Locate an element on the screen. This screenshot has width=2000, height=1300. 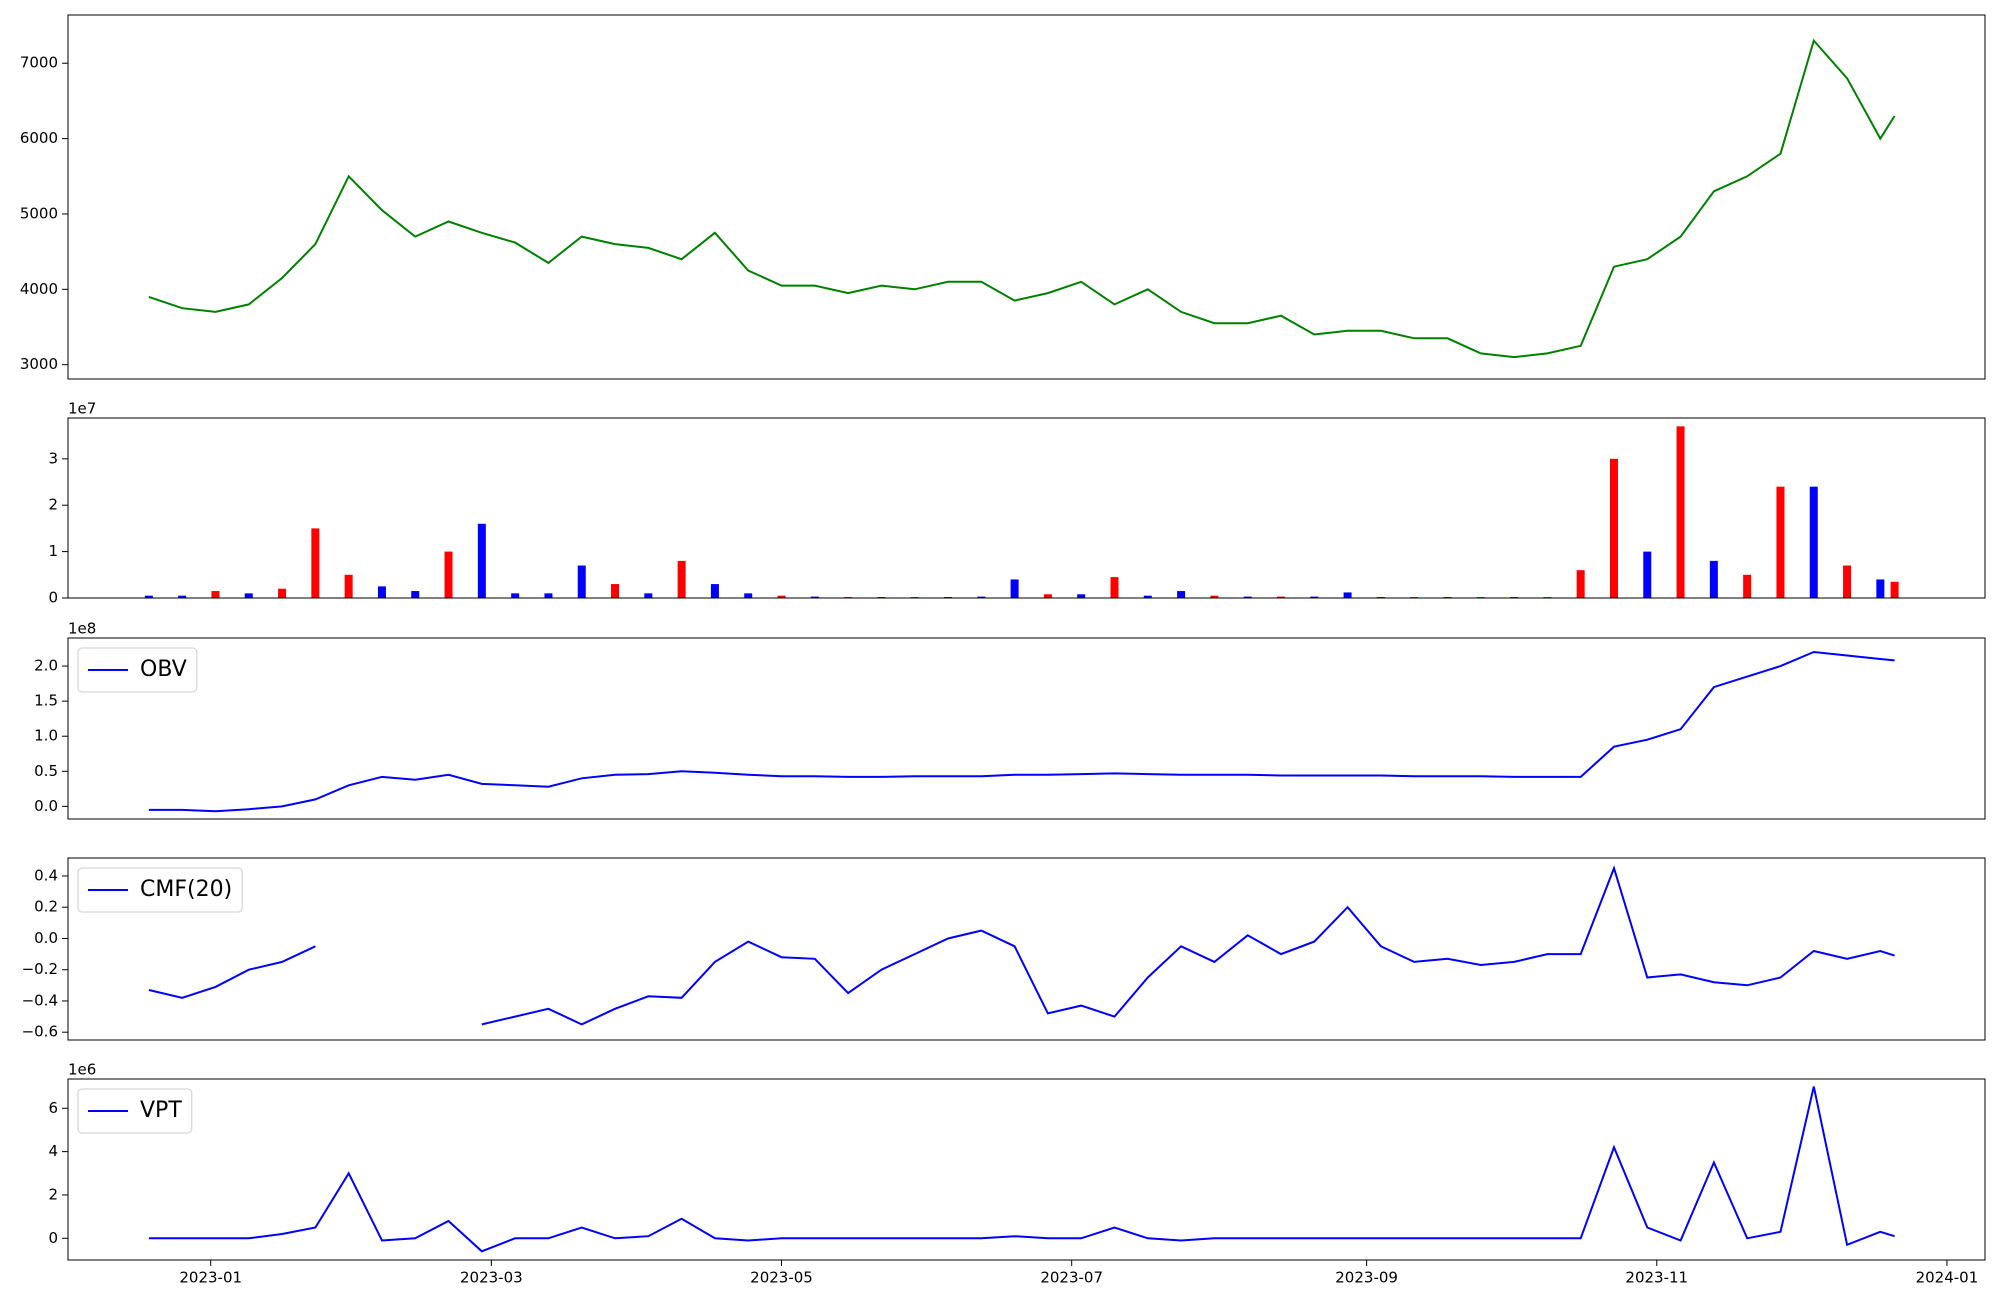
x-tick-label: 2023-03 is located at coordinates (491, 1278).